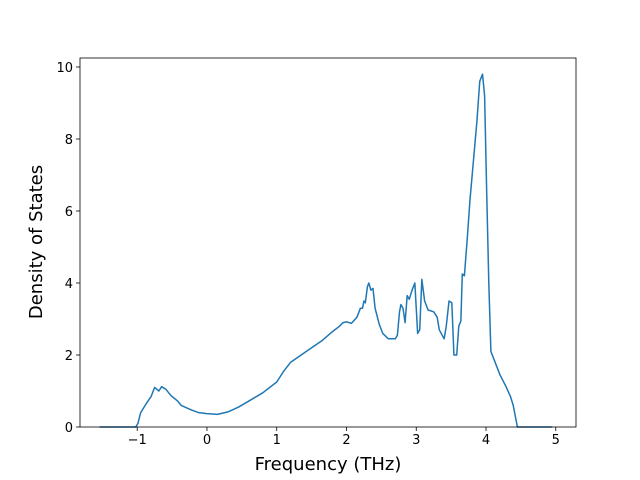 Image resolution: width=640 pixels, height=480 pixels. Describe the element at coordinates (64, 68) in the screenshot. I see `y-tick-label: 10` at that location.